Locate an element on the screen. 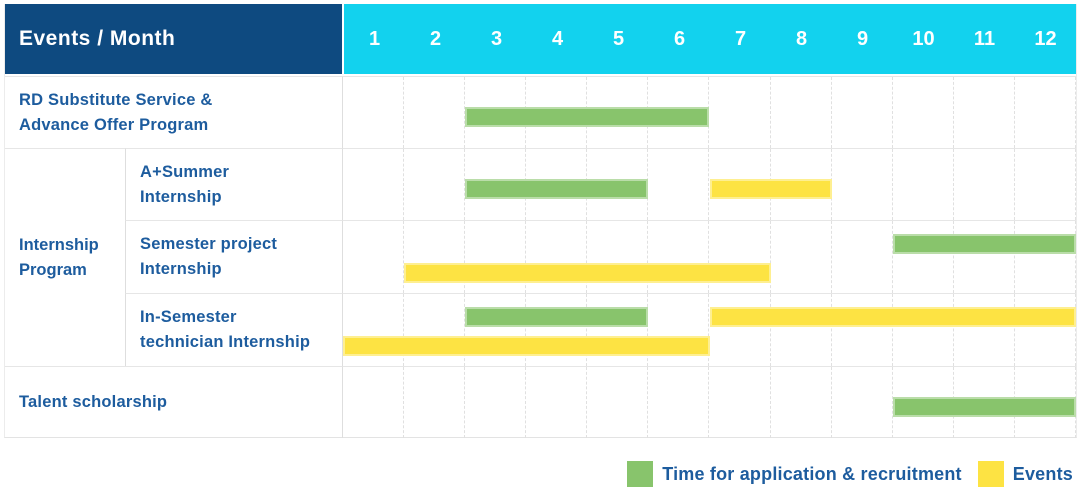 The width and height of the screenshot is (1080, 494). row-label-line: RD Substitute Service & is located at coordinates (116, 99).